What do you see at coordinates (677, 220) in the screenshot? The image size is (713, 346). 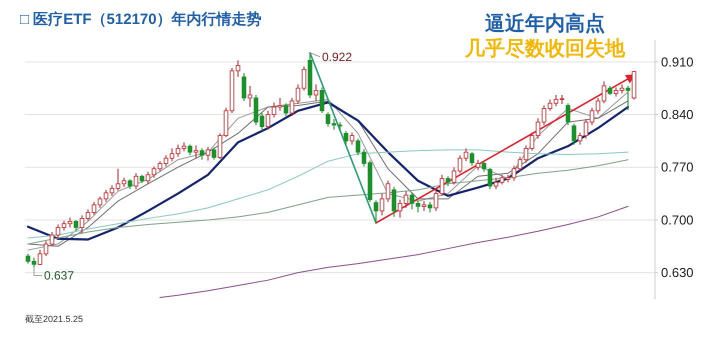 I see `y-tick-label: 0.700` at bounding box center [677, 220].